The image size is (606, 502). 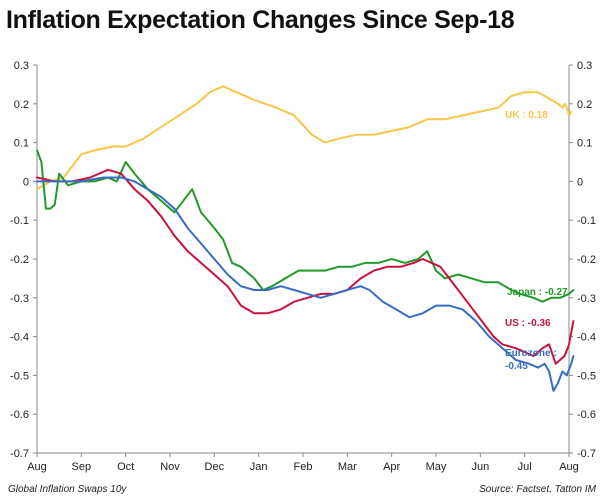 What do you see at coordinates (526, 115) in the screenshot?
I see `series-label-uk: UK : 0.18` at bounding box center [526, 115].